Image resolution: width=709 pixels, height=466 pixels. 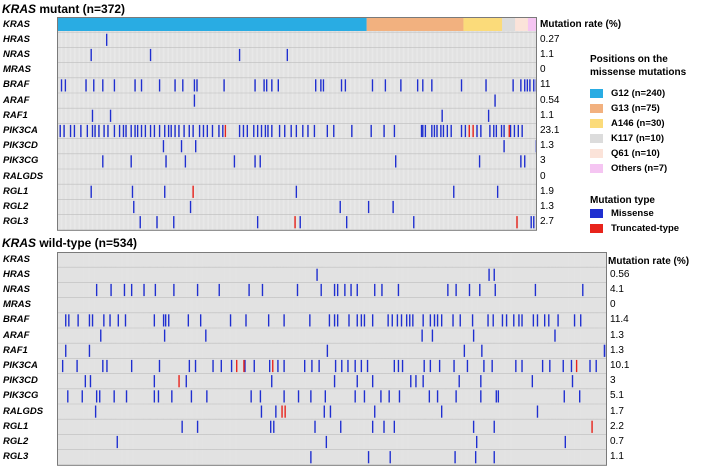 What do you see at coordinates (545, 85) in the screenshot?
I see `mutation-rate-braf: 11` at bounding box center [545, 85].